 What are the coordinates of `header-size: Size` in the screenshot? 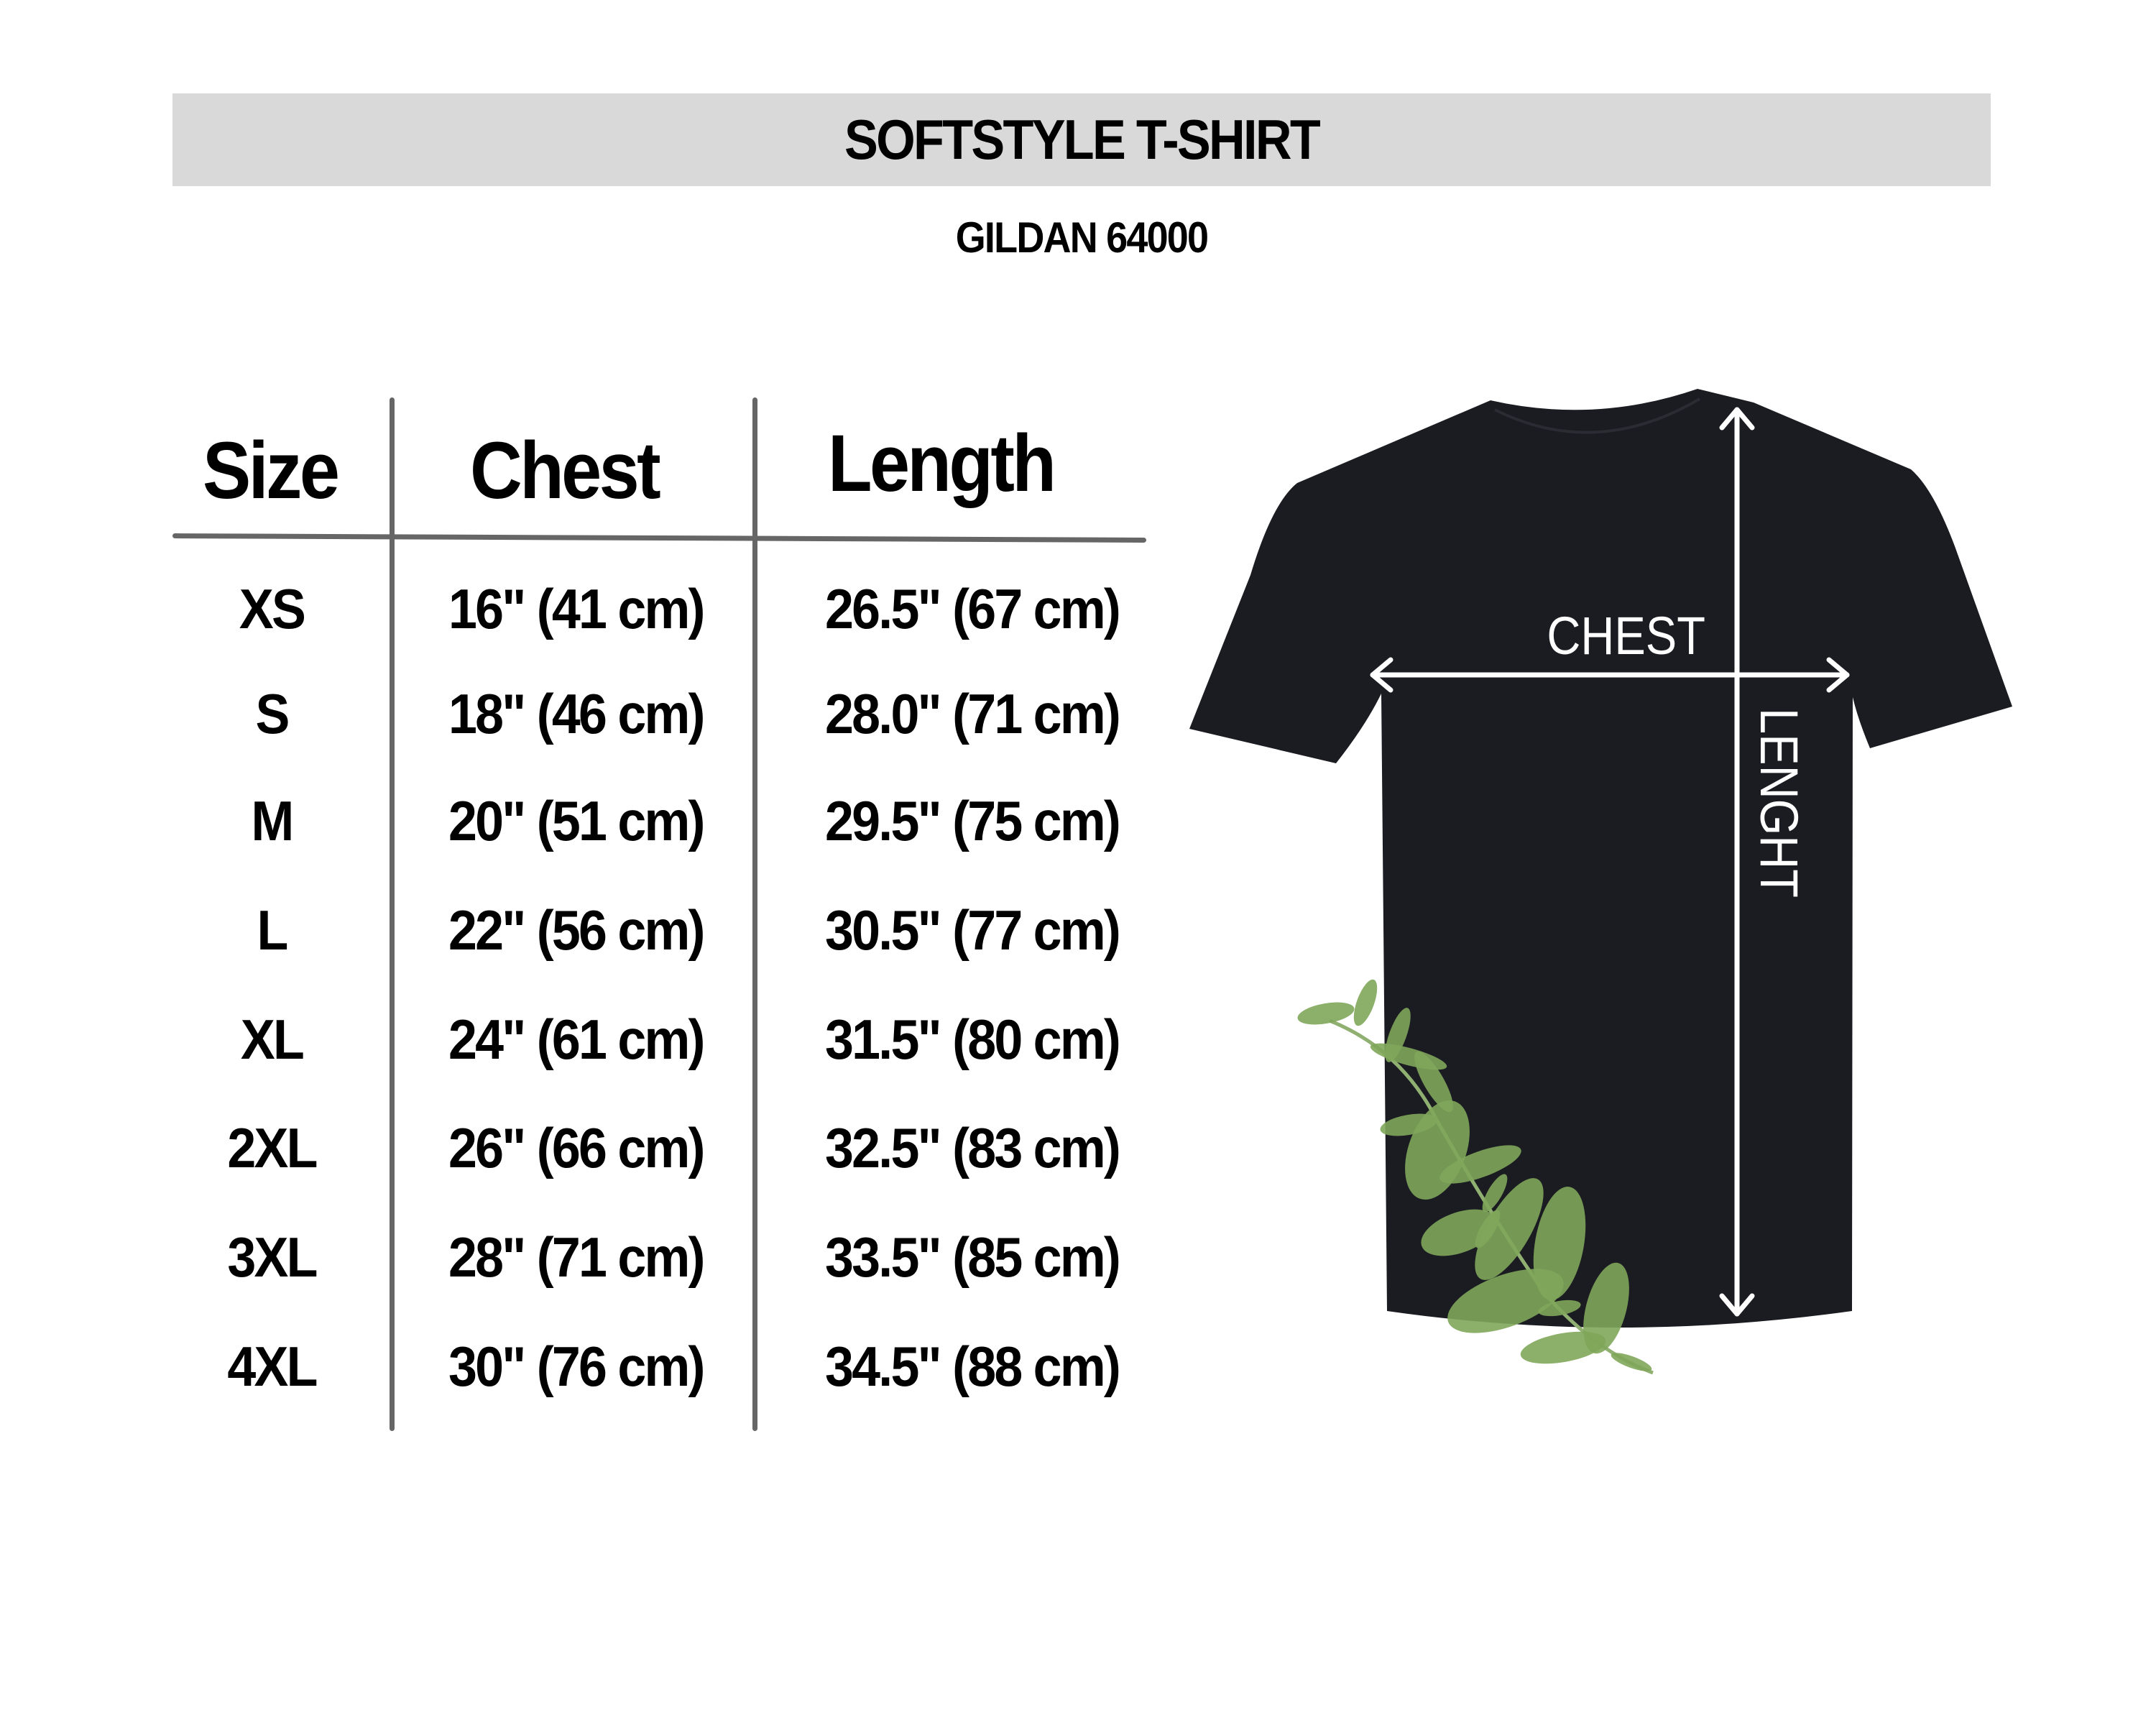 It's located at (271, 470).